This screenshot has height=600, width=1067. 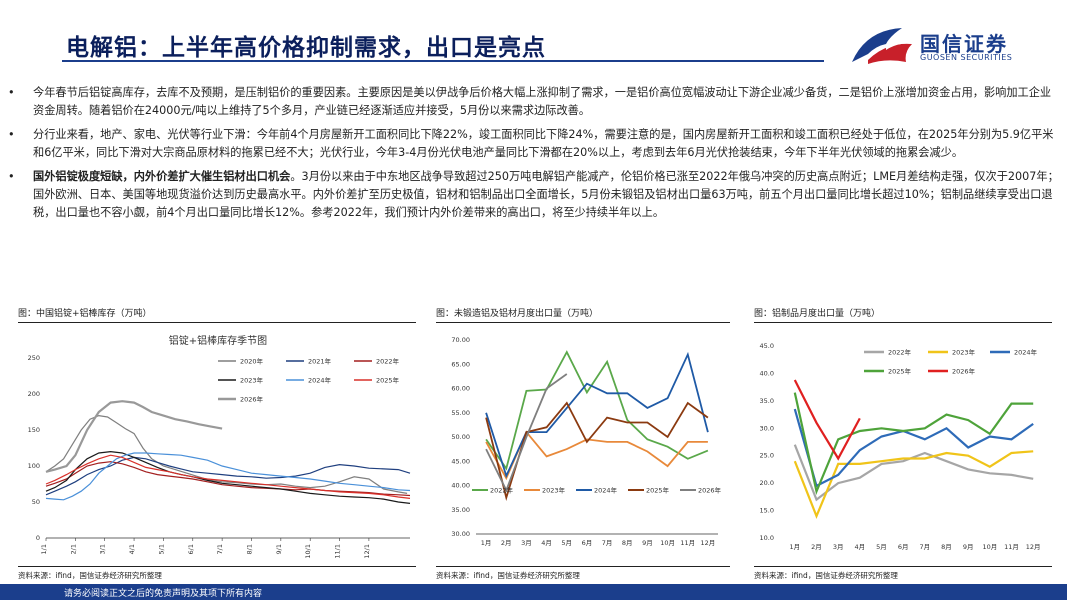 What do you see at coordinates (279, 549) in the screenshot?
I see `x-tick-label: 9/1` at bounding box center [279, 549].